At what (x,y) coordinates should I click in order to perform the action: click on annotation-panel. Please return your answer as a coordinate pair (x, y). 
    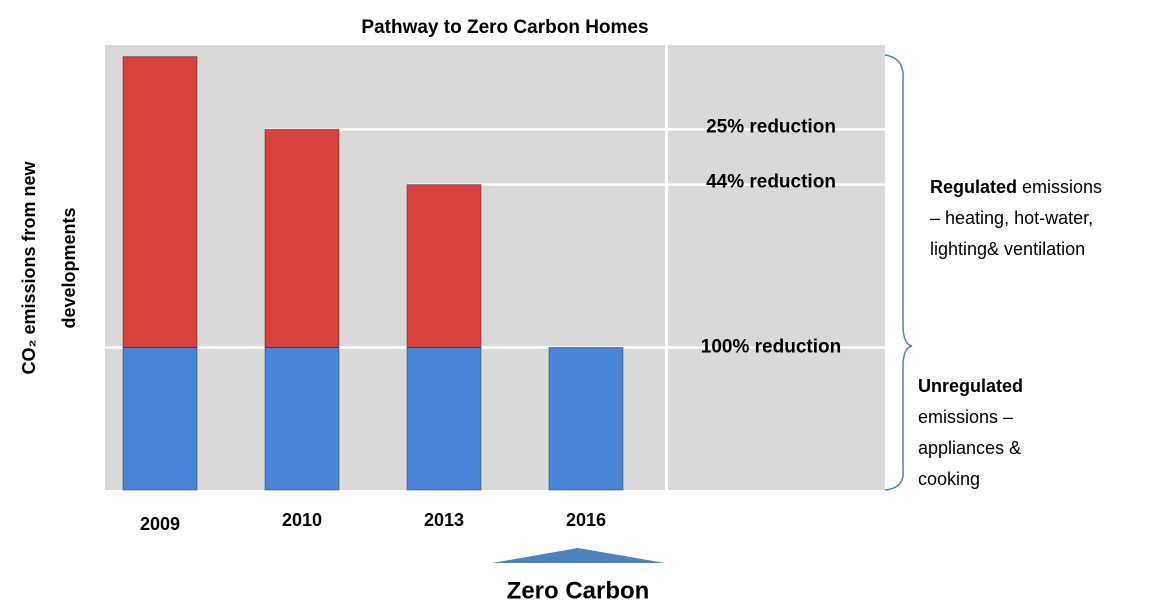
    Looking at the image, I should click on (776, 267).